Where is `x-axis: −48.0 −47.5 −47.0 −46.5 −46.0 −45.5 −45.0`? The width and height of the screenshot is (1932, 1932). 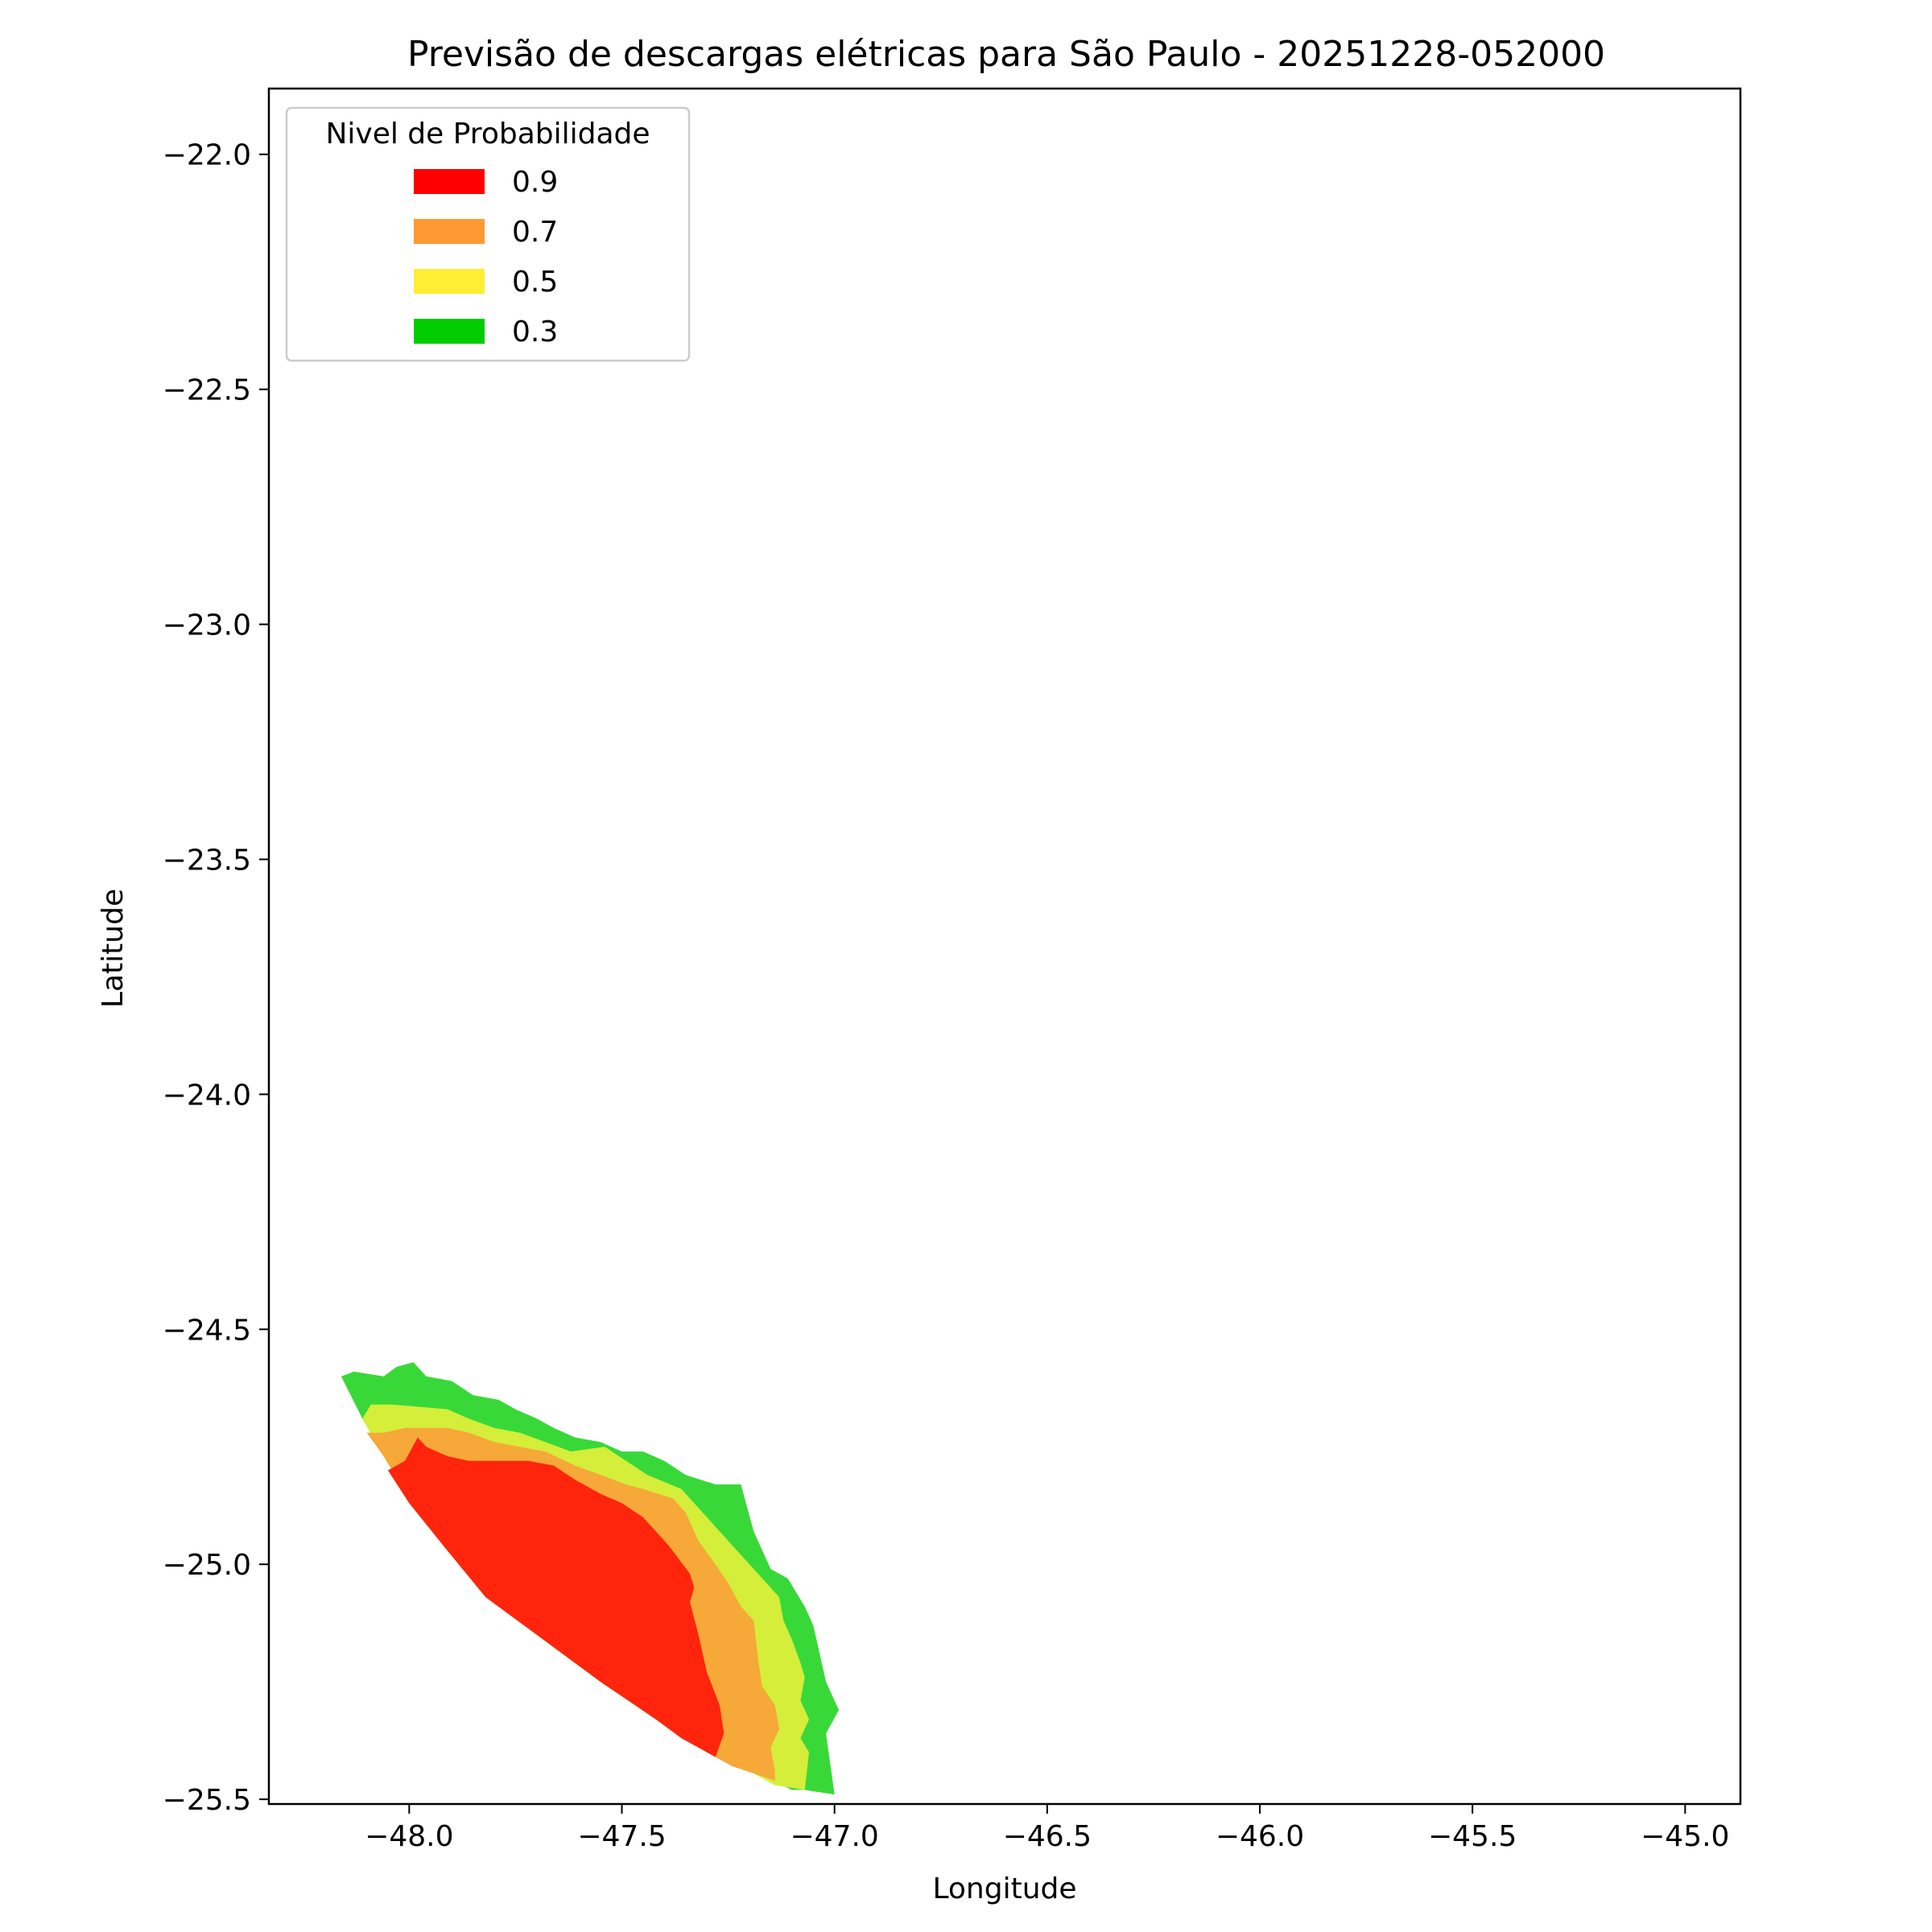 x-axis: −48.0 −47.5 −47.0 −46.5 −46.0 −45.5 −45.0 is located at coordinates (1047, 1828).